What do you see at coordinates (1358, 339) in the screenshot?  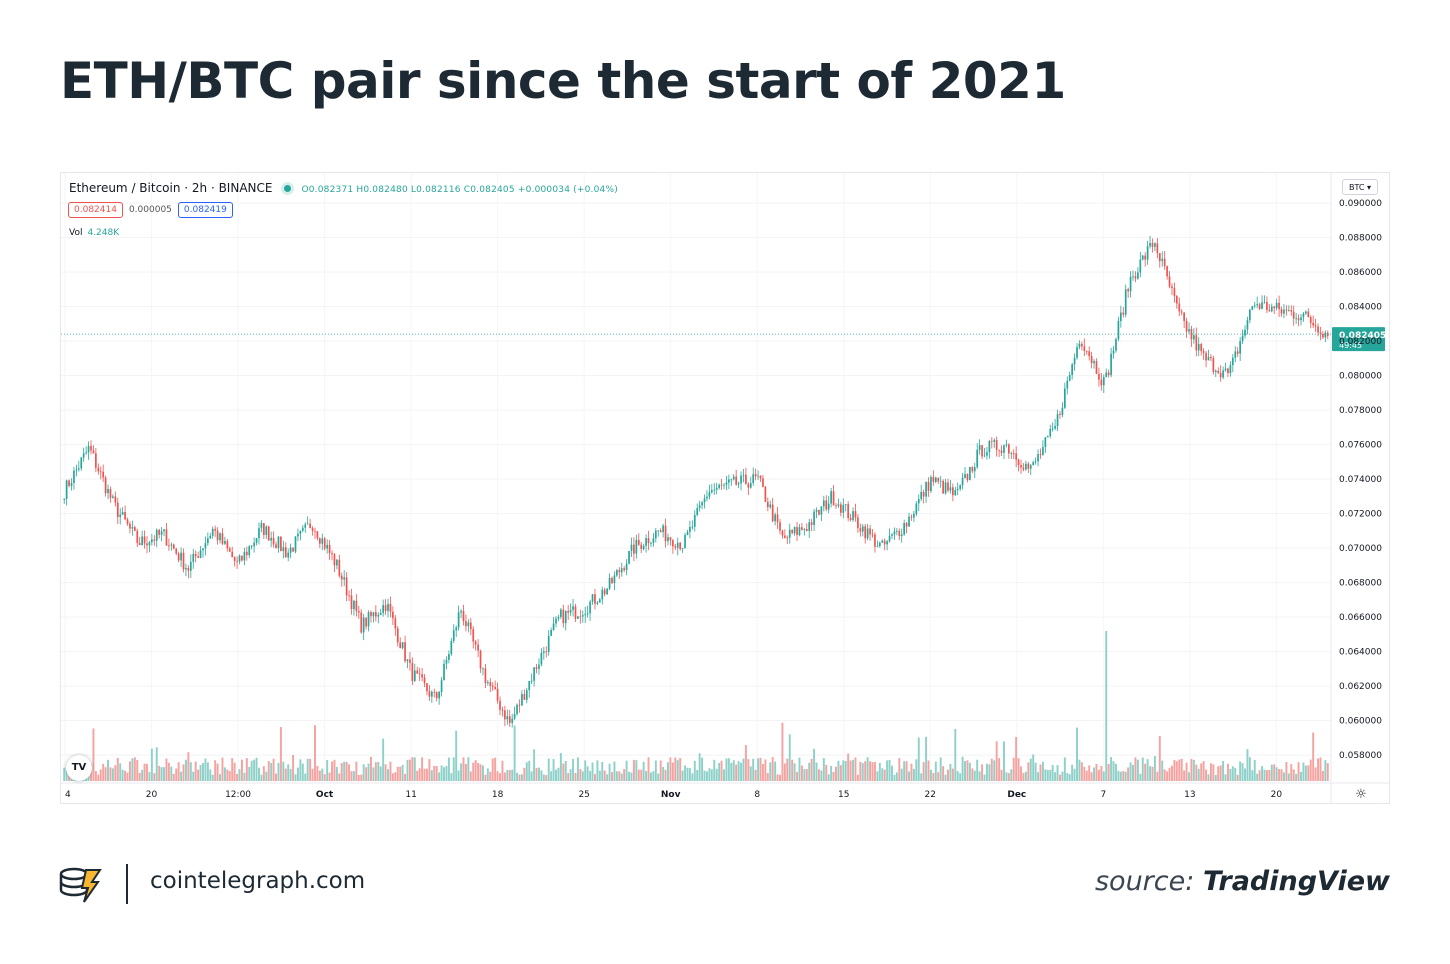 I see `current-price-badge` at bounding box center [1358, 339].